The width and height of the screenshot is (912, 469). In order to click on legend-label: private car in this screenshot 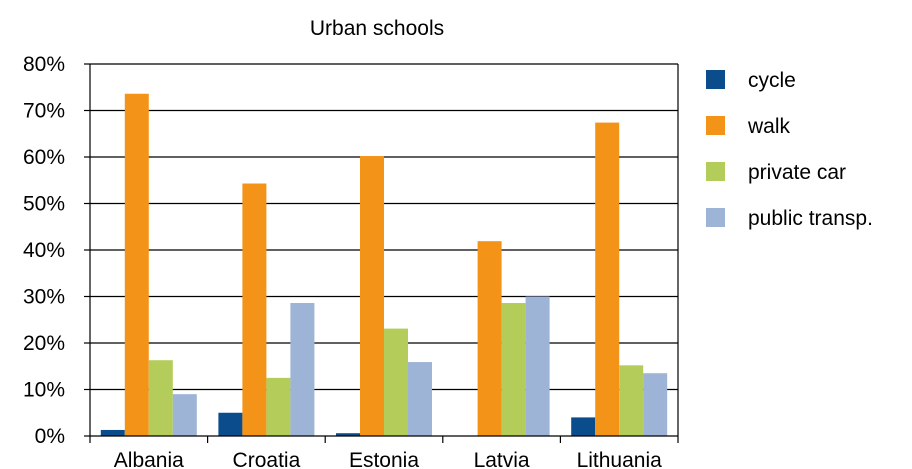, I will do `click(797, 172)`.